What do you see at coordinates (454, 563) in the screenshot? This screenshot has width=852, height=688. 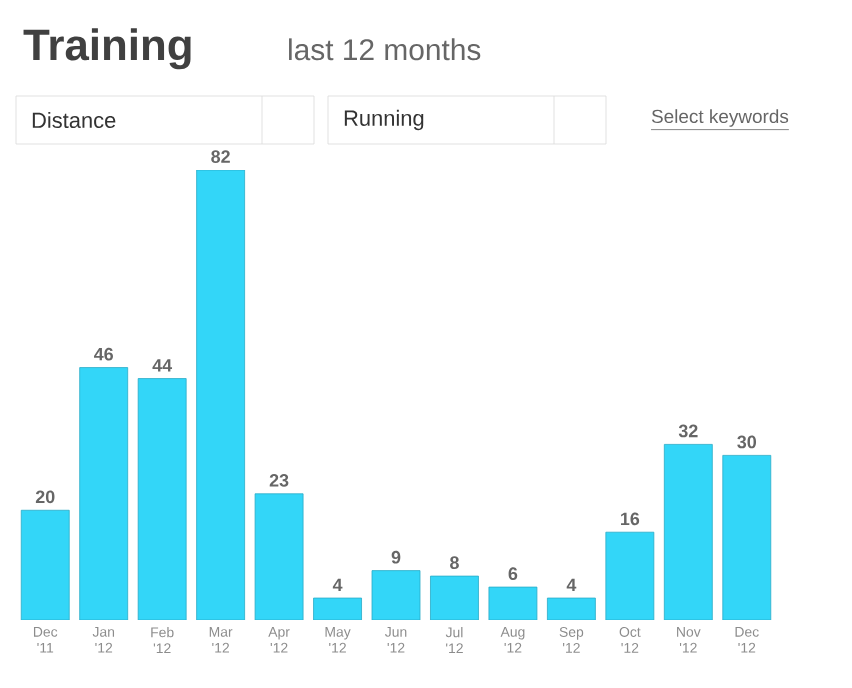 I see `data-label: 8` at bounding box center [454, 563].